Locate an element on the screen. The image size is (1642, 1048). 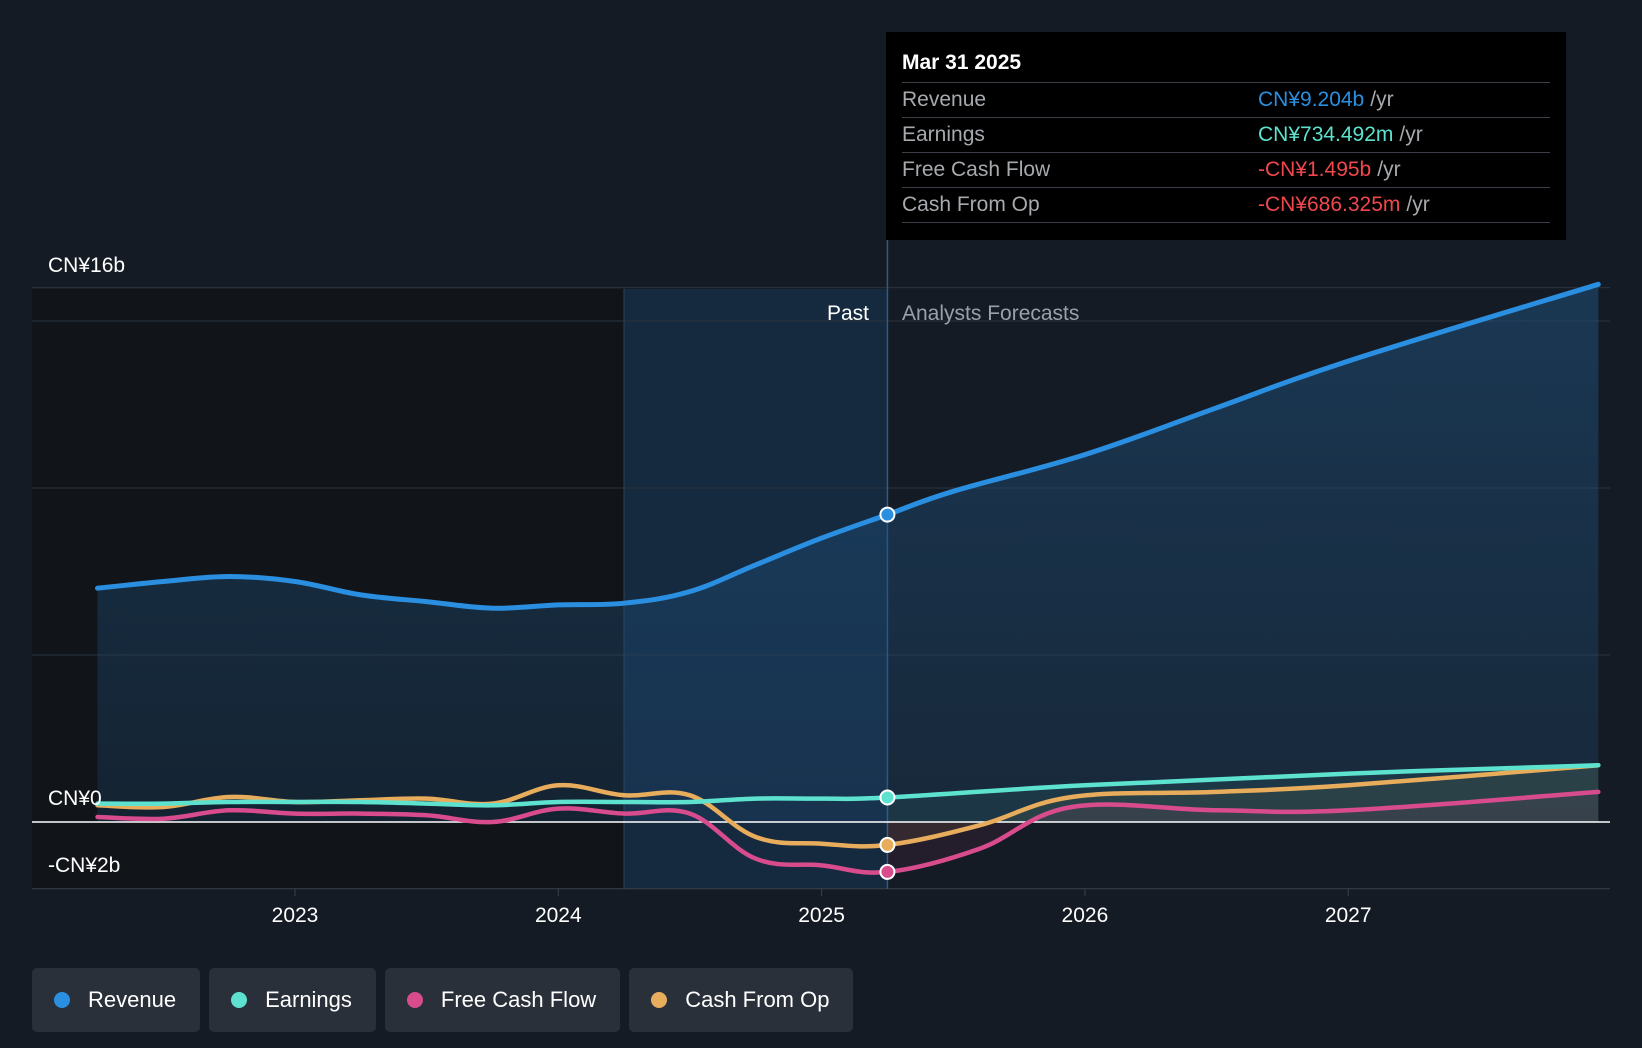
marker-layer is located at coordinates (887, 693).